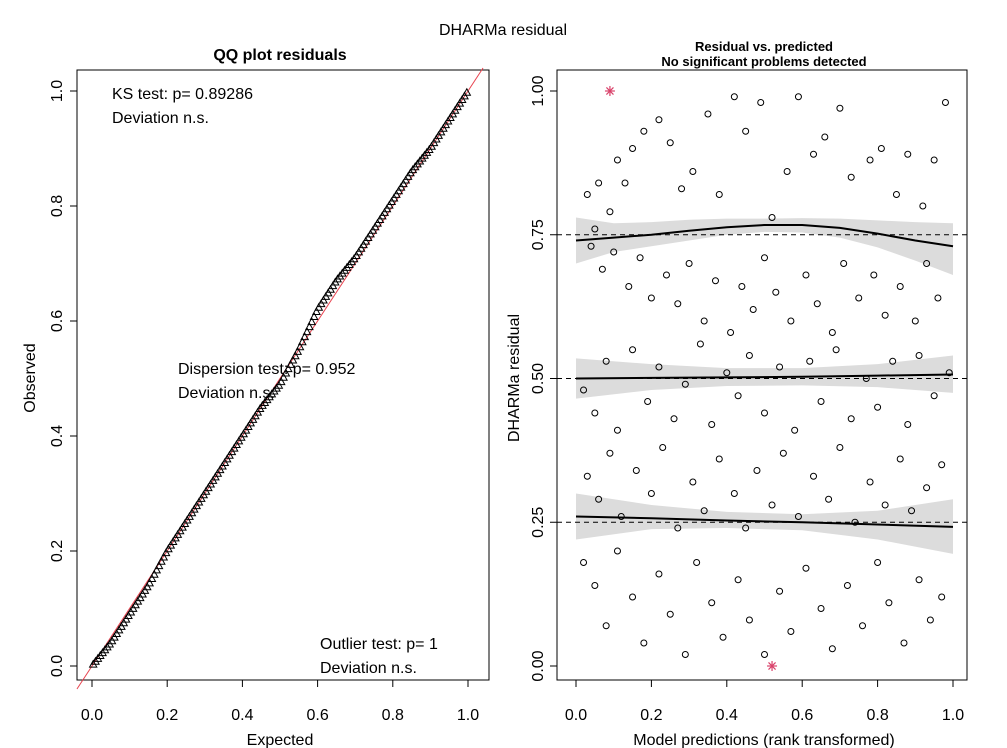  Describe the element at coordinates (92, 715) in the screenshot. I see `qq-x-tick-label: 0.0` at that location.